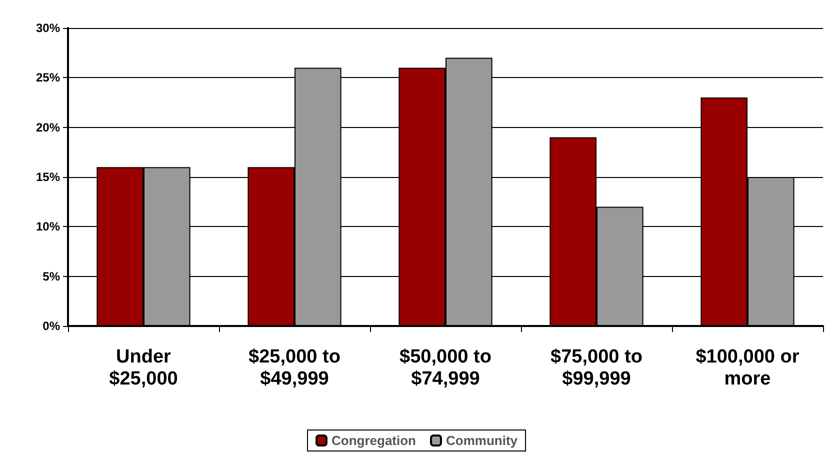 This screenshot has width=833, height=469. Describe the element at coordinates (294, 368) in the screenshot. I see `x-tick-label: $25,000 to $49,999` at that location.